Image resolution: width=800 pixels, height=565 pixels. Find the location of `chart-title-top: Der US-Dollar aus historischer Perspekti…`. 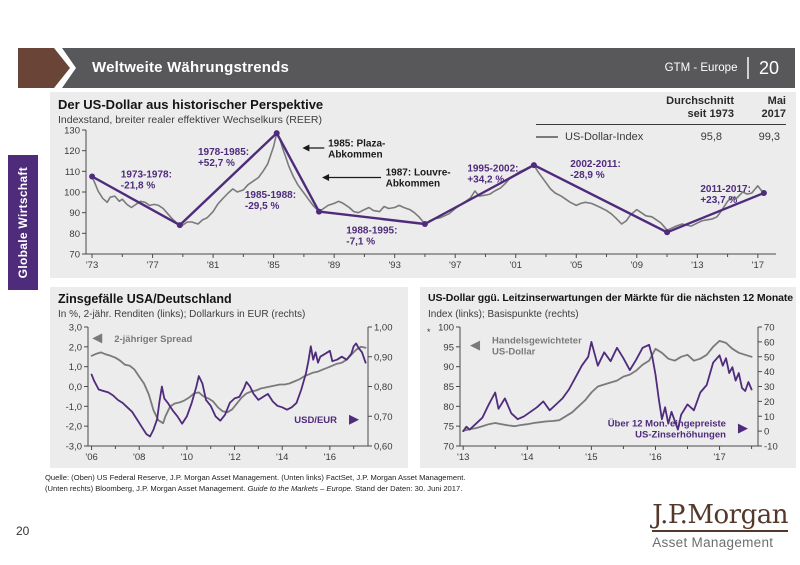

chart-title-top: Der US-Dollar aus historischer Perspekti… is located at coordinates (191, 104).